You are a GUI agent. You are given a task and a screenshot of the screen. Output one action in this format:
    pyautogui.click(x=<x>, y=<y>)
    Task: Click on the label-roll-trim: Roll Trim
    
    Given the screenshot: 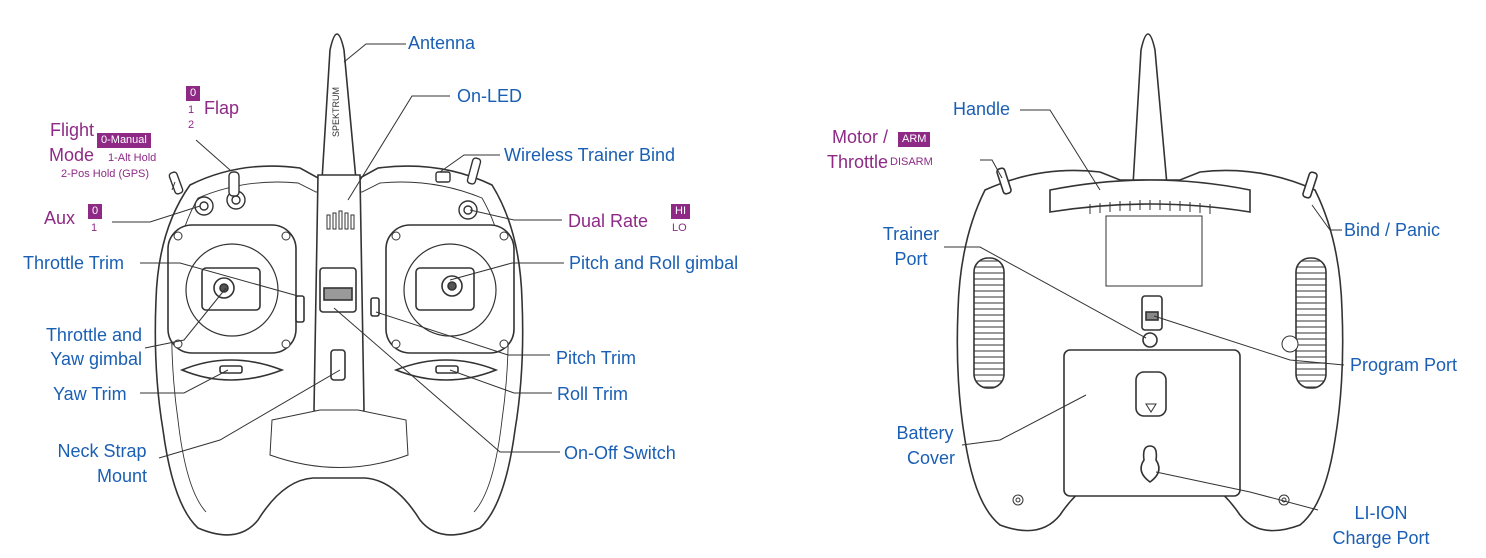 What is the action you would take?
    pyautogui.click(x=592, y=394)
    